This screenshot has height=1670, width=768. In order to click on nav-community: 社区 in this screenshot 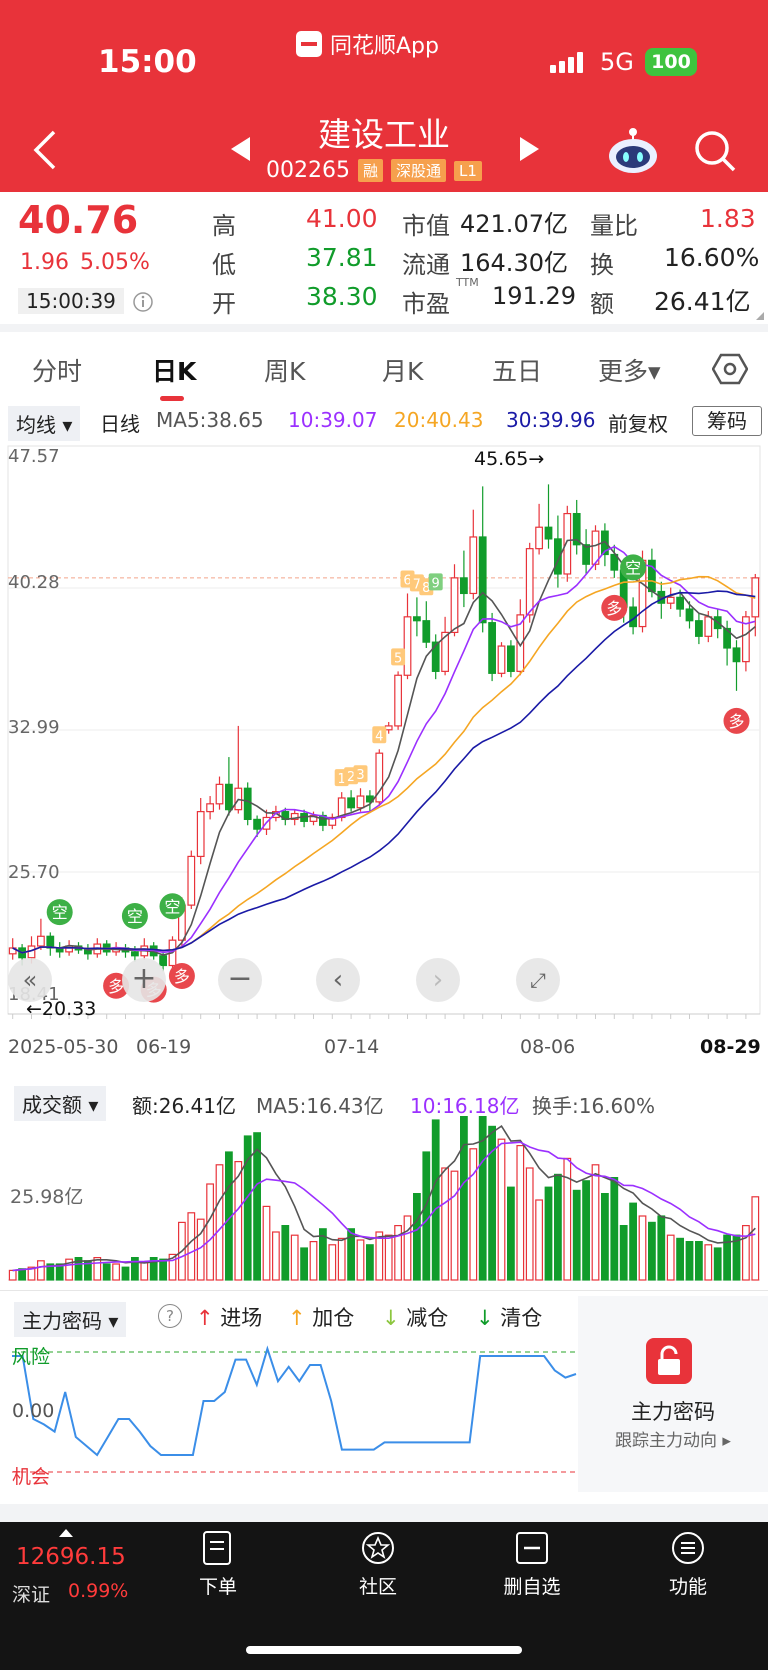, I will do `click(378, 1564)`.